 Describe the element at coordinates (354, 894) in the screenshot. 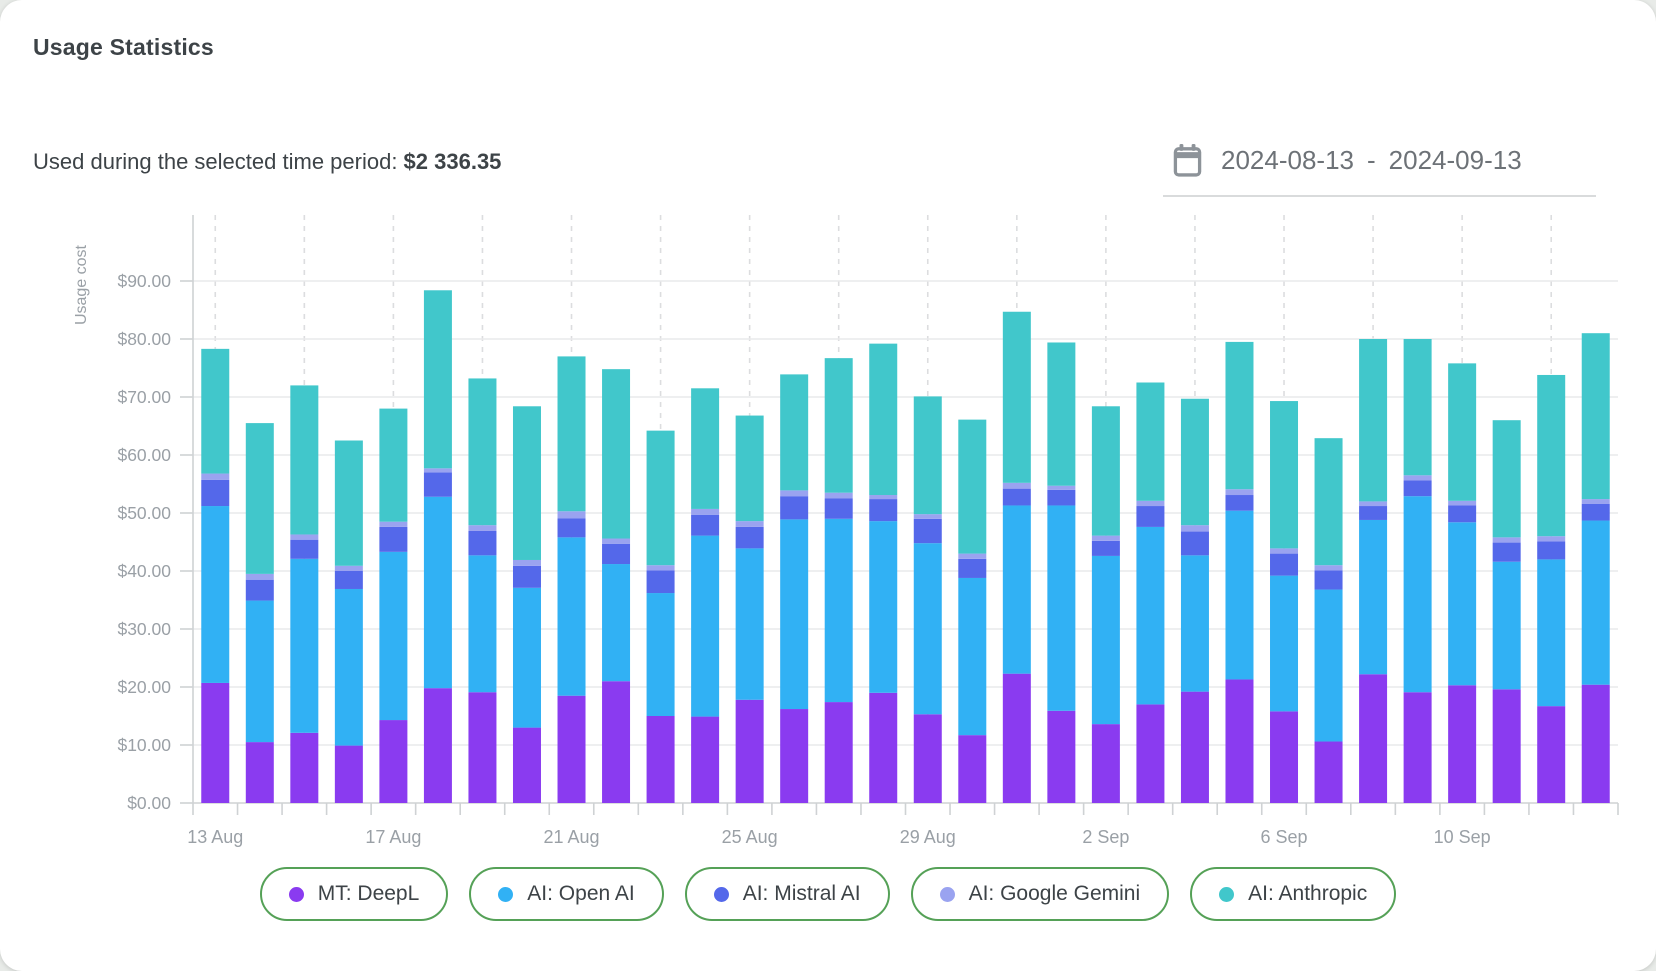

I see `legend-item-deepl: MT: DeepL` at that location.